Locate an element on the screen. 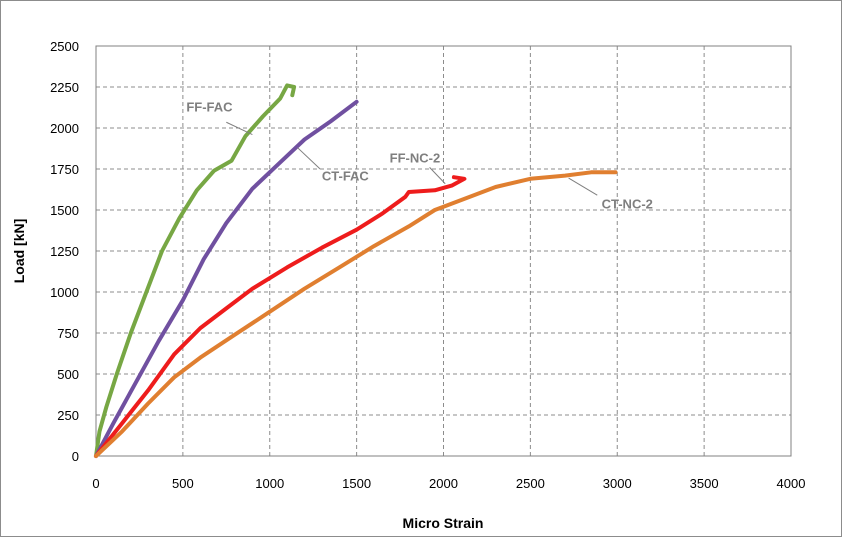 The width and height of the screenshot is (842, 538). x-tick-label: 4000 is located at coordinates (791, 483).